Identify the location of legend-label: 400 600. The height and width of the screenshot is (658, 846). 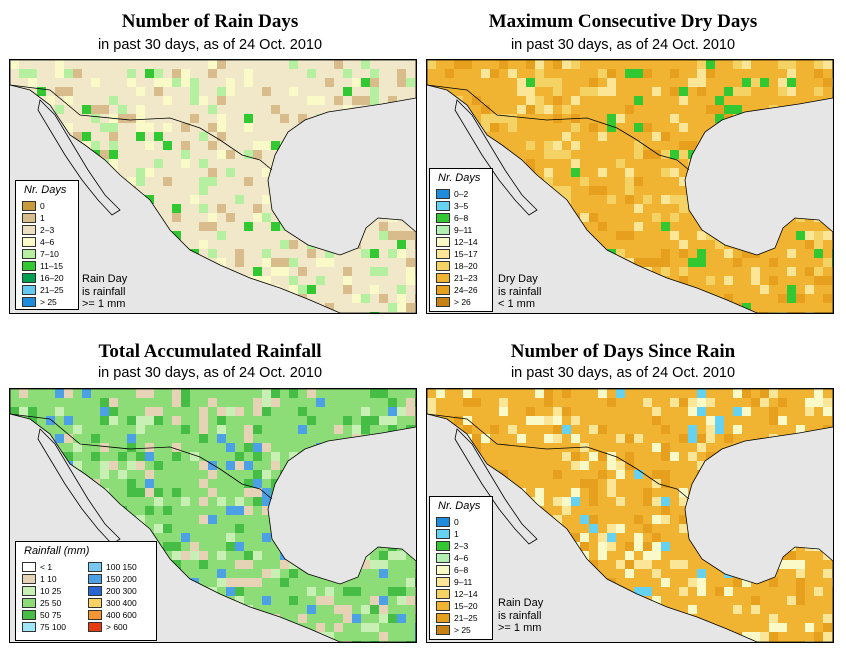
(121, 615).